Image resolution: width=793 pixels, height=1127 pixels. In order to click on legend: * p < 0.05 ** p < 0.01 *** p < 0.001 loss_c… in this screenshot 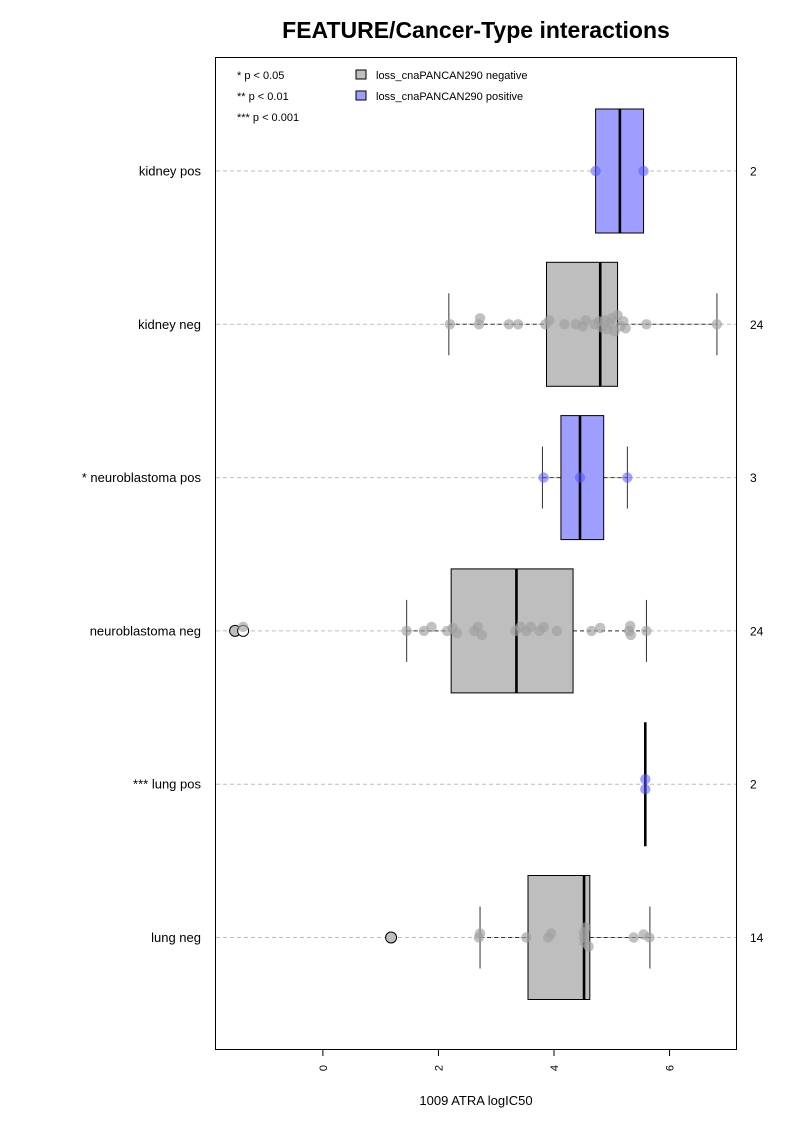, I will do `click(382, 96)`.